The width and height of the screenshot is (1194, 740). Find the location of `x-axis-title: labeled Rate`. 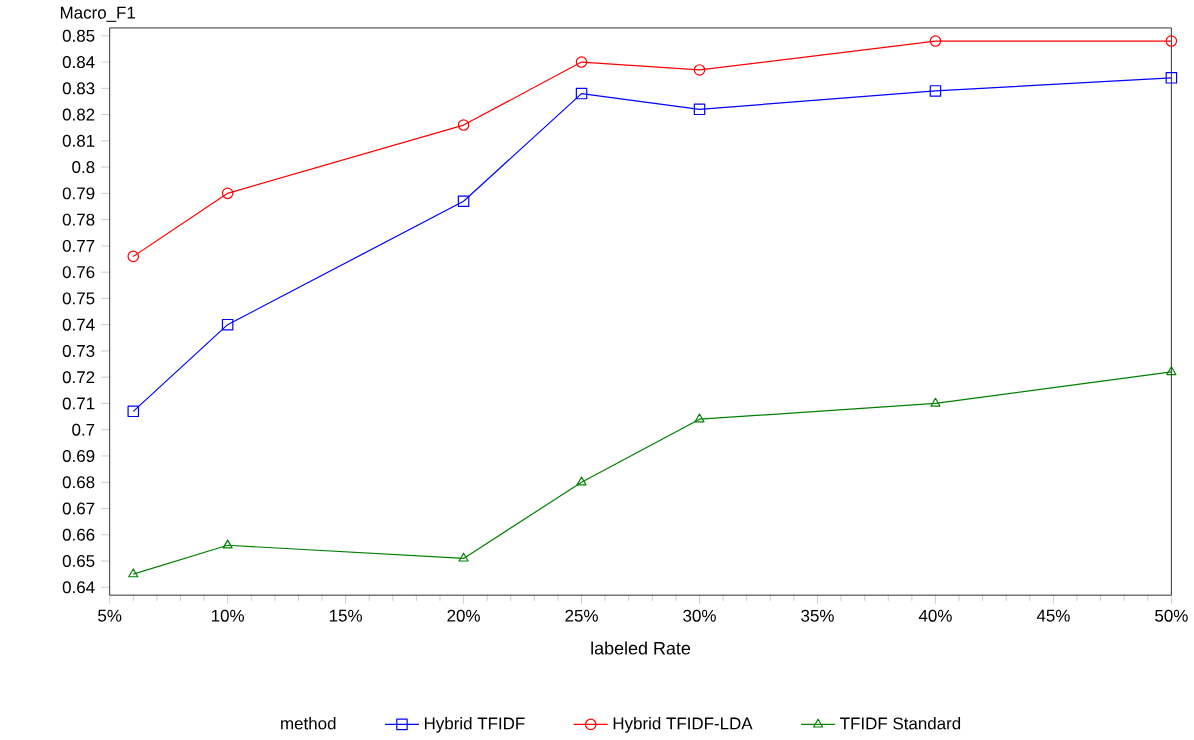

x-axis-title: labeled Rate is located at coordinates (641, 648).